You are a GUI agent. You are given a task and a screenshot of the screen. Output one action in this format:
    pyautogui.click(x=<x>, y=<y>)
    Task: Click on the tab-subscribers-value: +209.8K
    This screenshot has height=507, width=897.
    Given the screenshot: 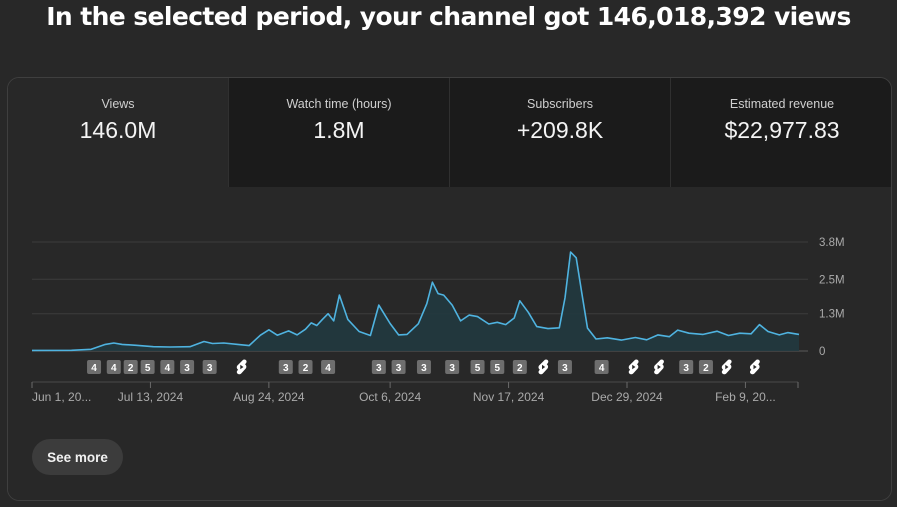 What is the action you would take?
    pyautogui.click(x=560, y=130)
    